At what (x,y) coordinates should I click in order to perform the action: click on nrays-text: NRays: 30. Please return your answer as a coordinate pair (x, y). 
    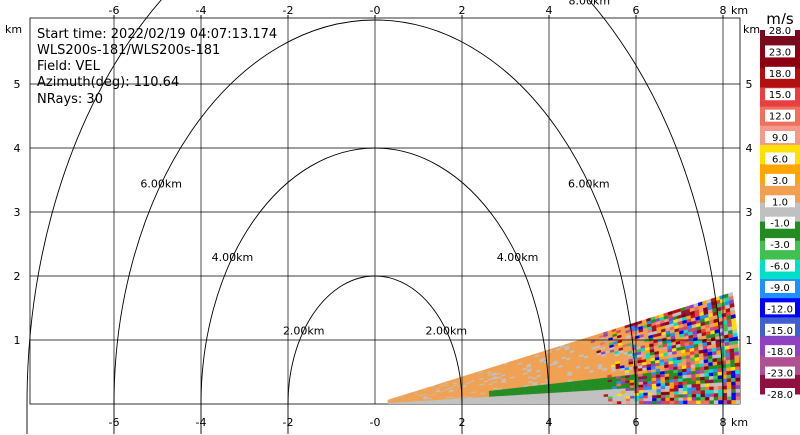
    Looking at the image, I should click on (70, 99).